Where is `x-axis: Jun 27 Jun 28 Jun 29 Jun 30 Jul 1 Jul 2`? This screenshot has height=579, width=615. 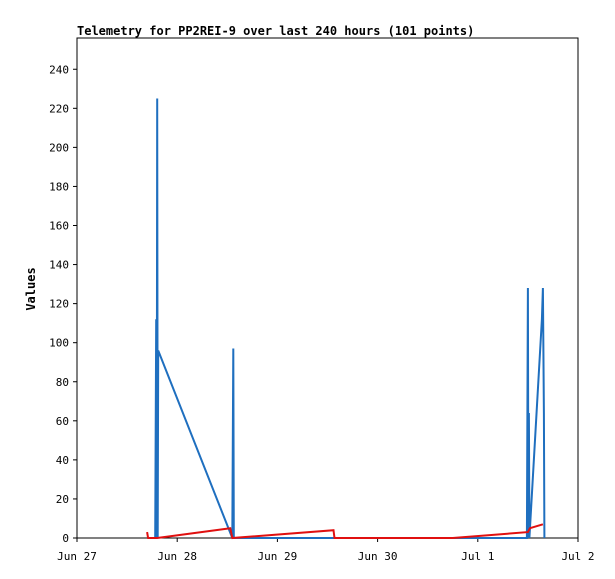
x-axis: Jun 27 Jun 28 Jun 29 Jun 30 Jul 1 Jul 2 is located at coordinates (326, 550).